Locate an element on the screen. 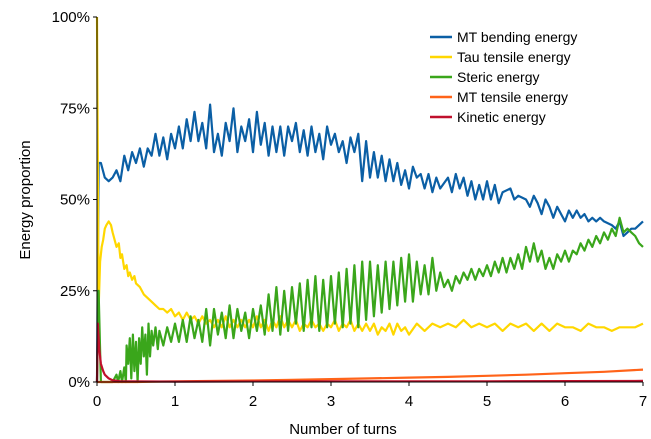 This screenshot has width=651, height=439. x-tick-label: 4 is located at coordinates (409, 401).